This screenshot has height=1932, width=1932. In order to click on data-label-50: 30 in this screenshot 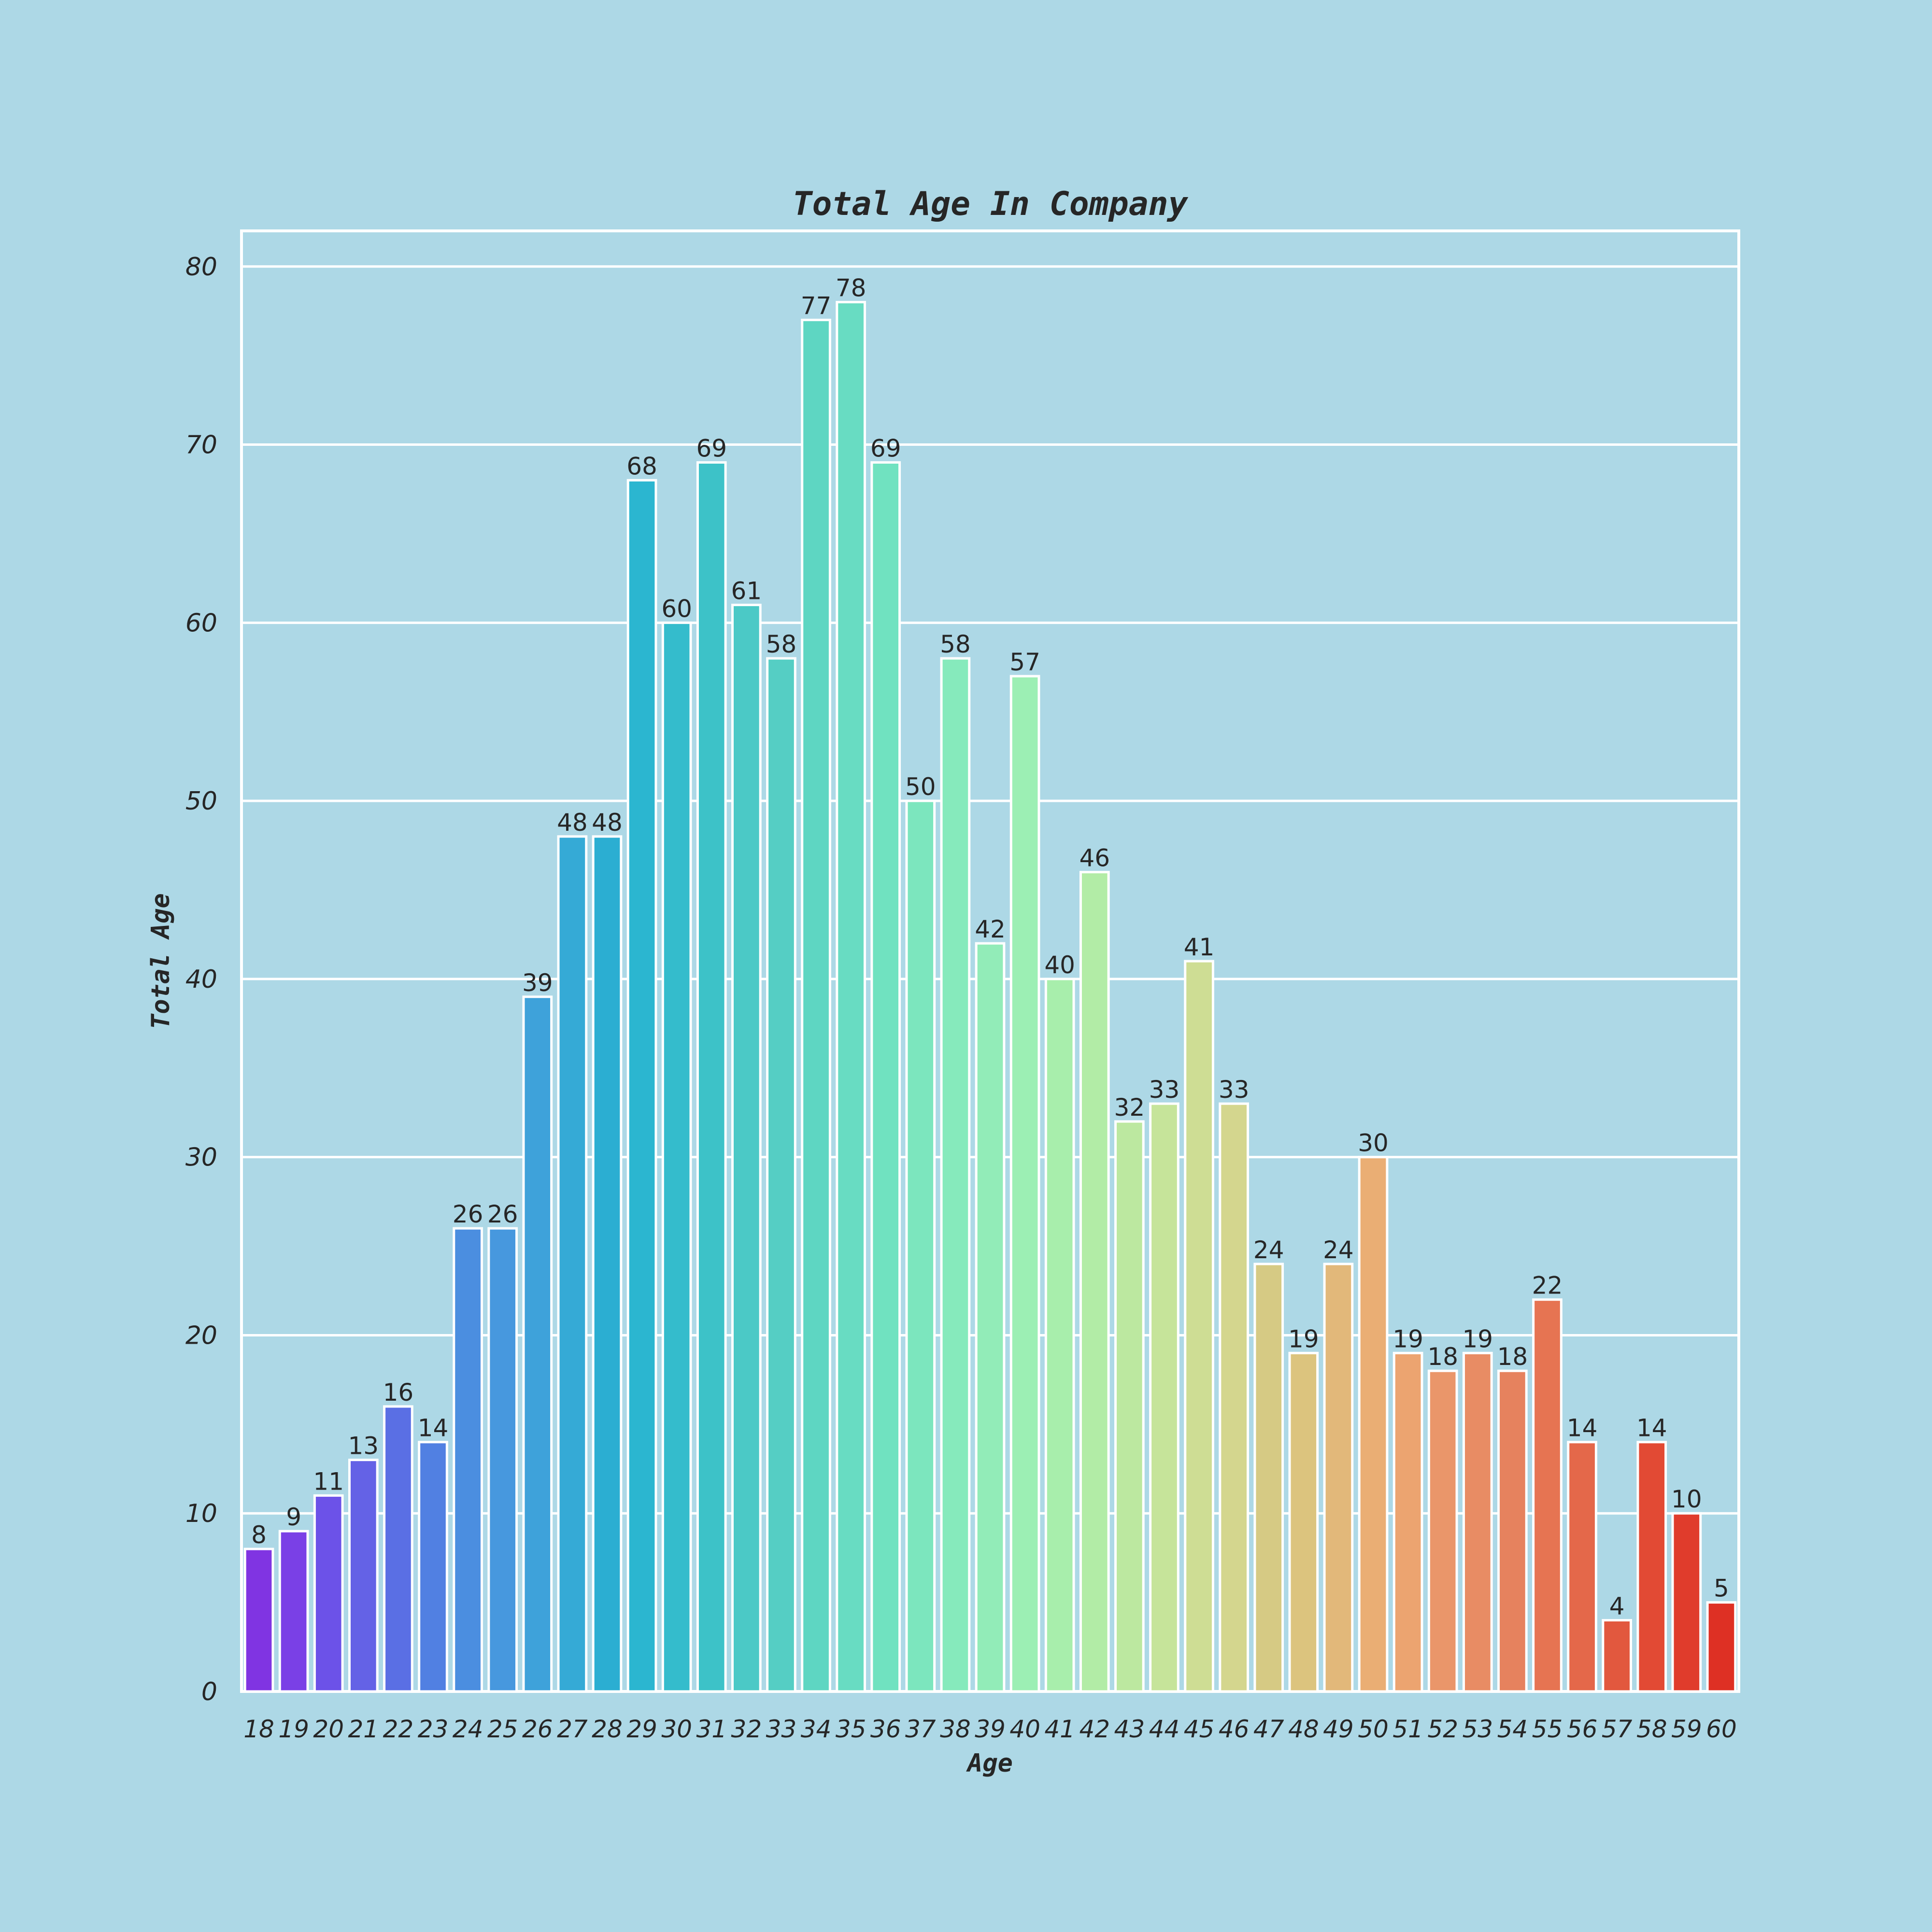, I will do `click(1373, 1143)`.